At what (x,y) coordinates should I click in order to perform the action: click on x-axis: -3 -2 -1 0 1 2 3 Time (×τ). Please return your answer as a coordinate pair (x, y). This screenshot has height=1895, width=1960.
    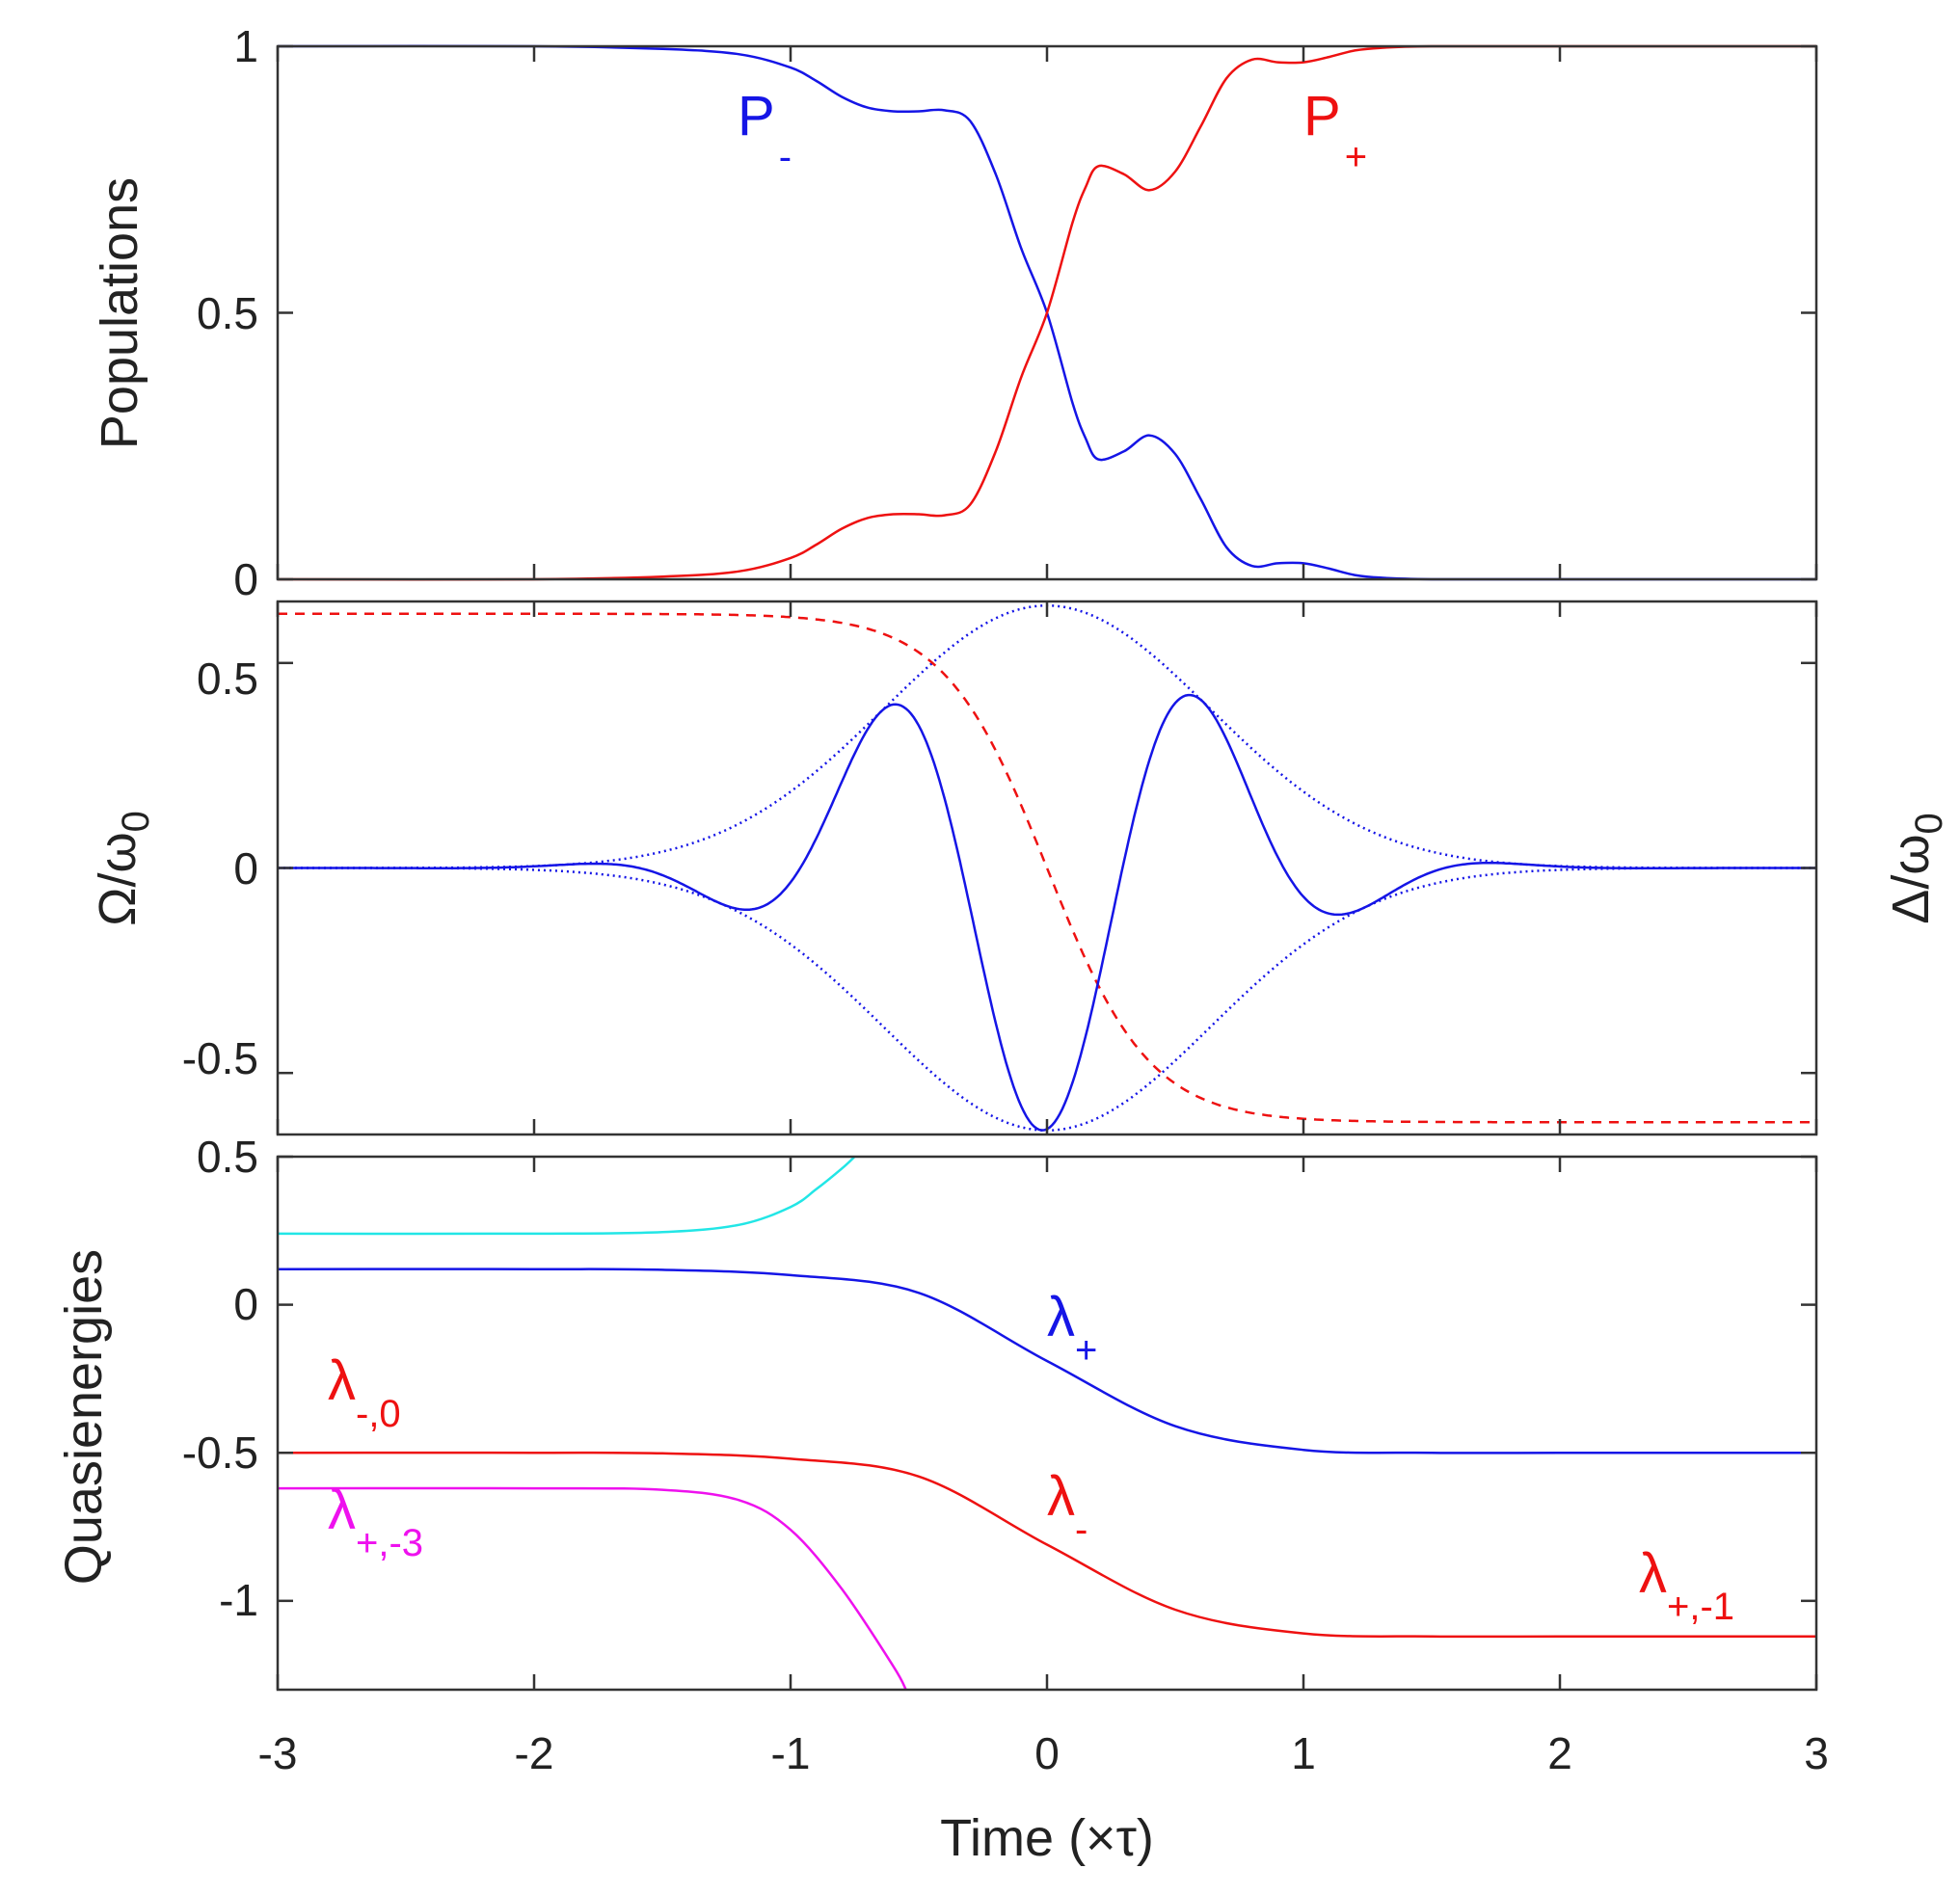
    Looking at the image, I should click on (1043, 1798).